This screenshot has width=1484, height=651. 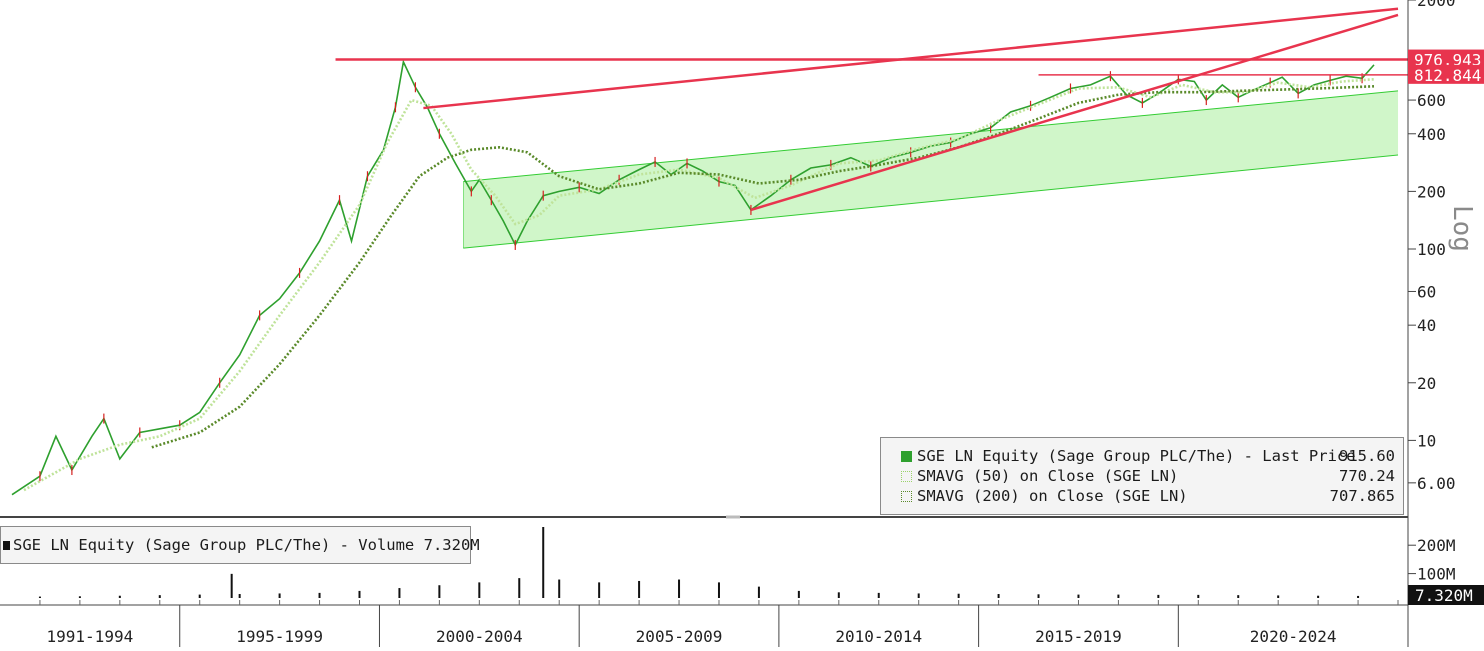 What do you see at coordinates (6, 545) in the screenshot?
I see `legend-swatch-volume` at bounding box center [6, 545].